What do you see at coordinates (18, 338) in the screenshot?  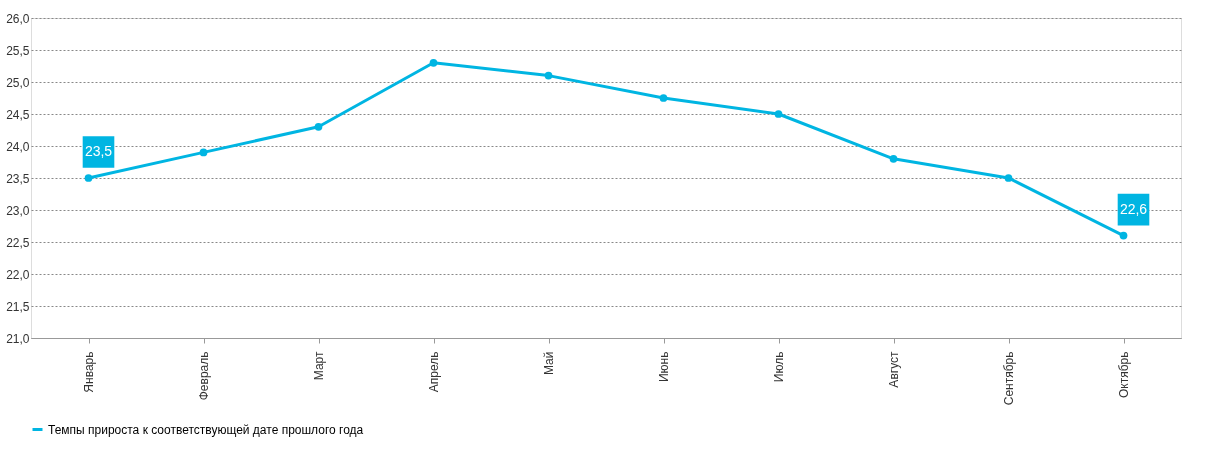 I see `y-tick-label: 21,0` at bounding box center [18, 338].